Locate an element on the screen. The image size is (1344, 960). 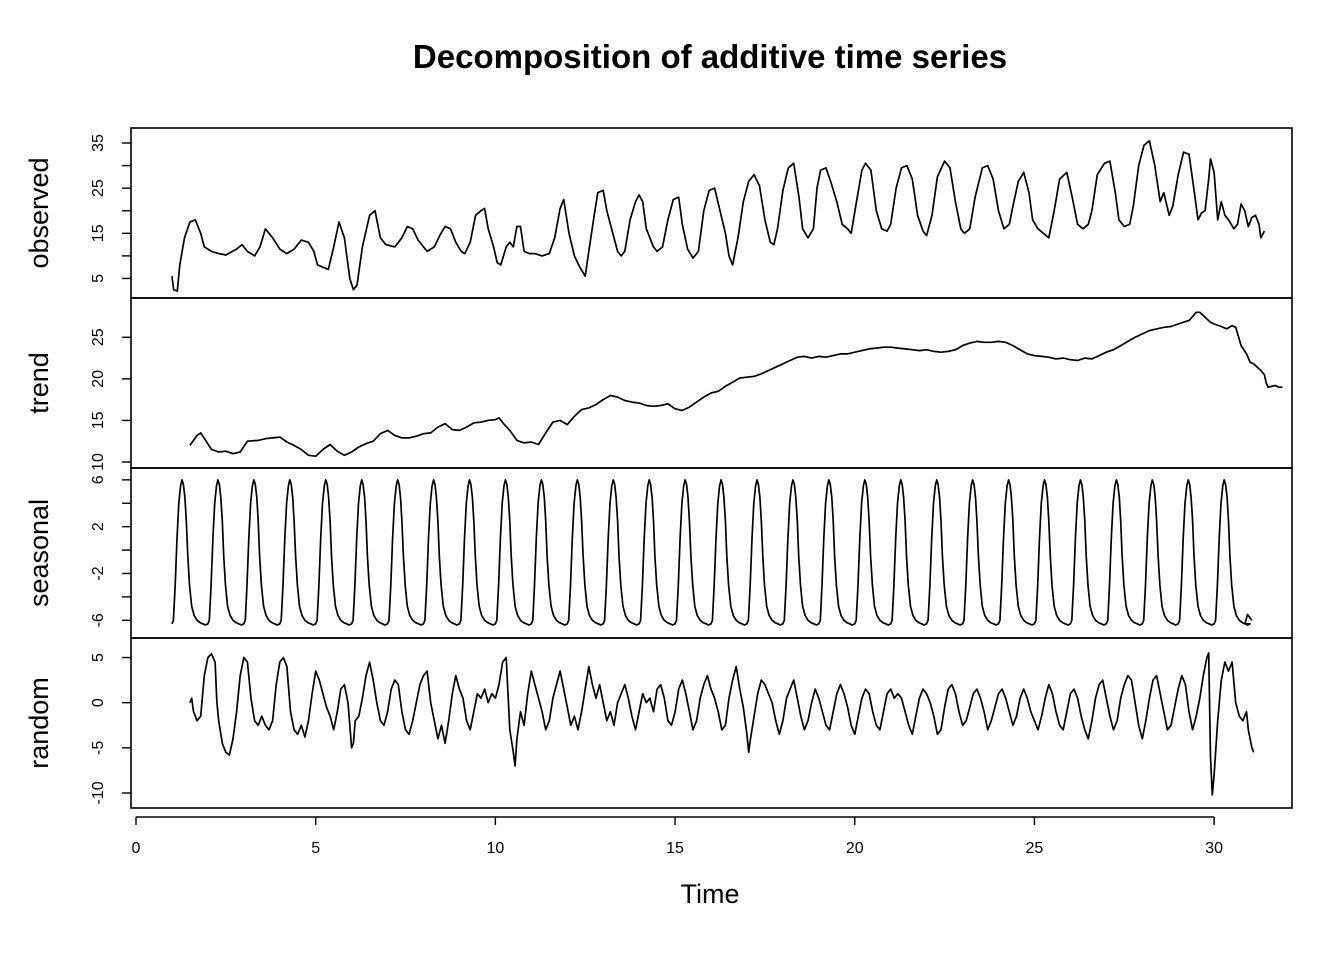
chart-title: Decomposition of additive time series is located at coordinates (710, 56).